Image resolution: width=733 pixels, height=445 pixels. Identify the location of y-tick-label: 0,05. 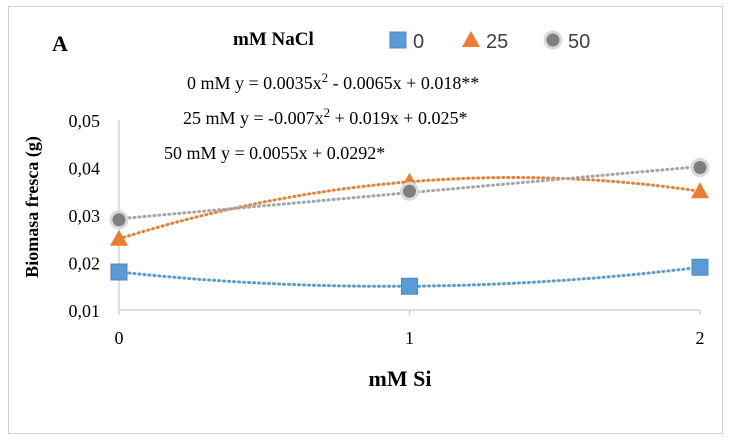
(85, 121).